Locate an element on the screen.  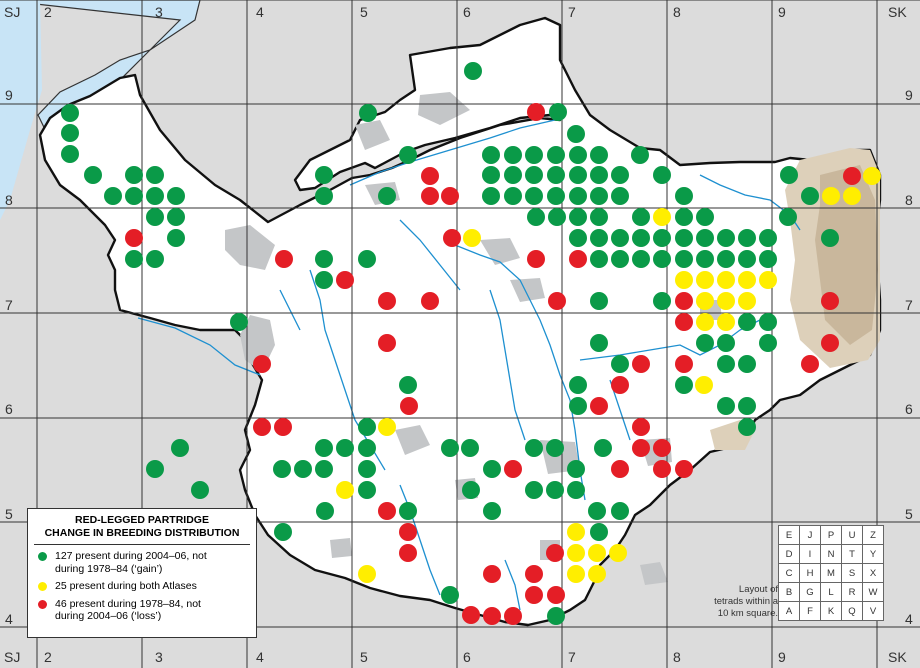
tetrad-key-row: A F K Q V is located at coordinates (831, 611).